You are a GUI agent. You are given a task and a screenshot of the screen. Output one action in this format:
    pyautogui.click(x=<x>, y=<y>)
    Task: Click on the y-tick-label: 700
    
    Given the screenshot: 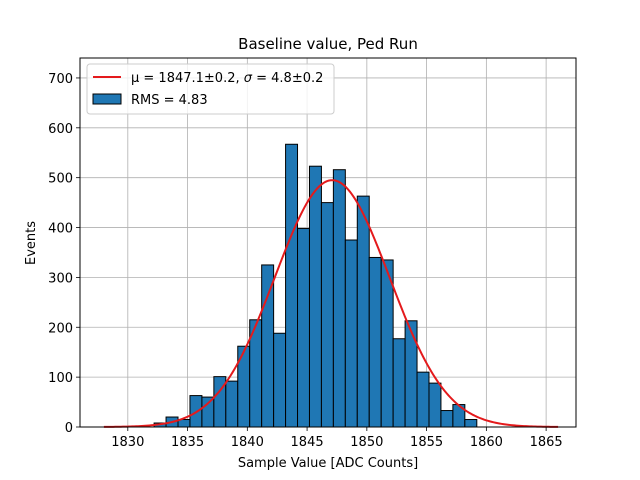 What is the action you would take?
    pyautogui.click(x=60, y=79)
    